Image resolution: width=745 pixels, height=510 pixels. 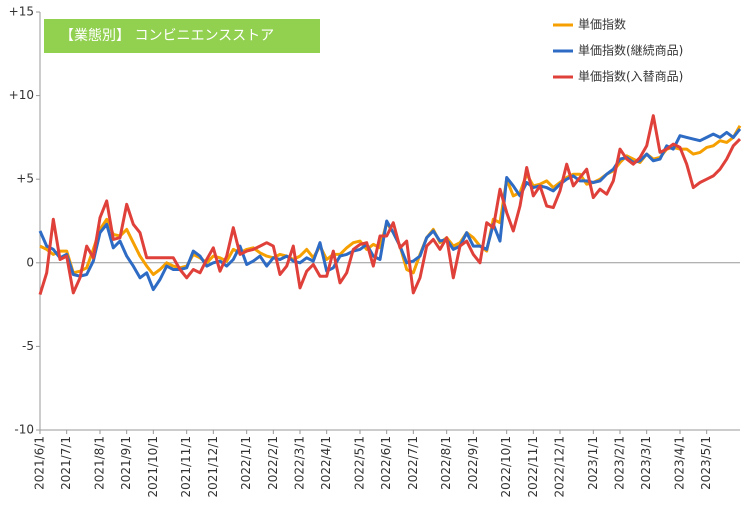 What do you see at coordinates (473, 463) in the screenshot?
I see `x-tick-label: 2022/9/1` at bounding box center [473, 463].